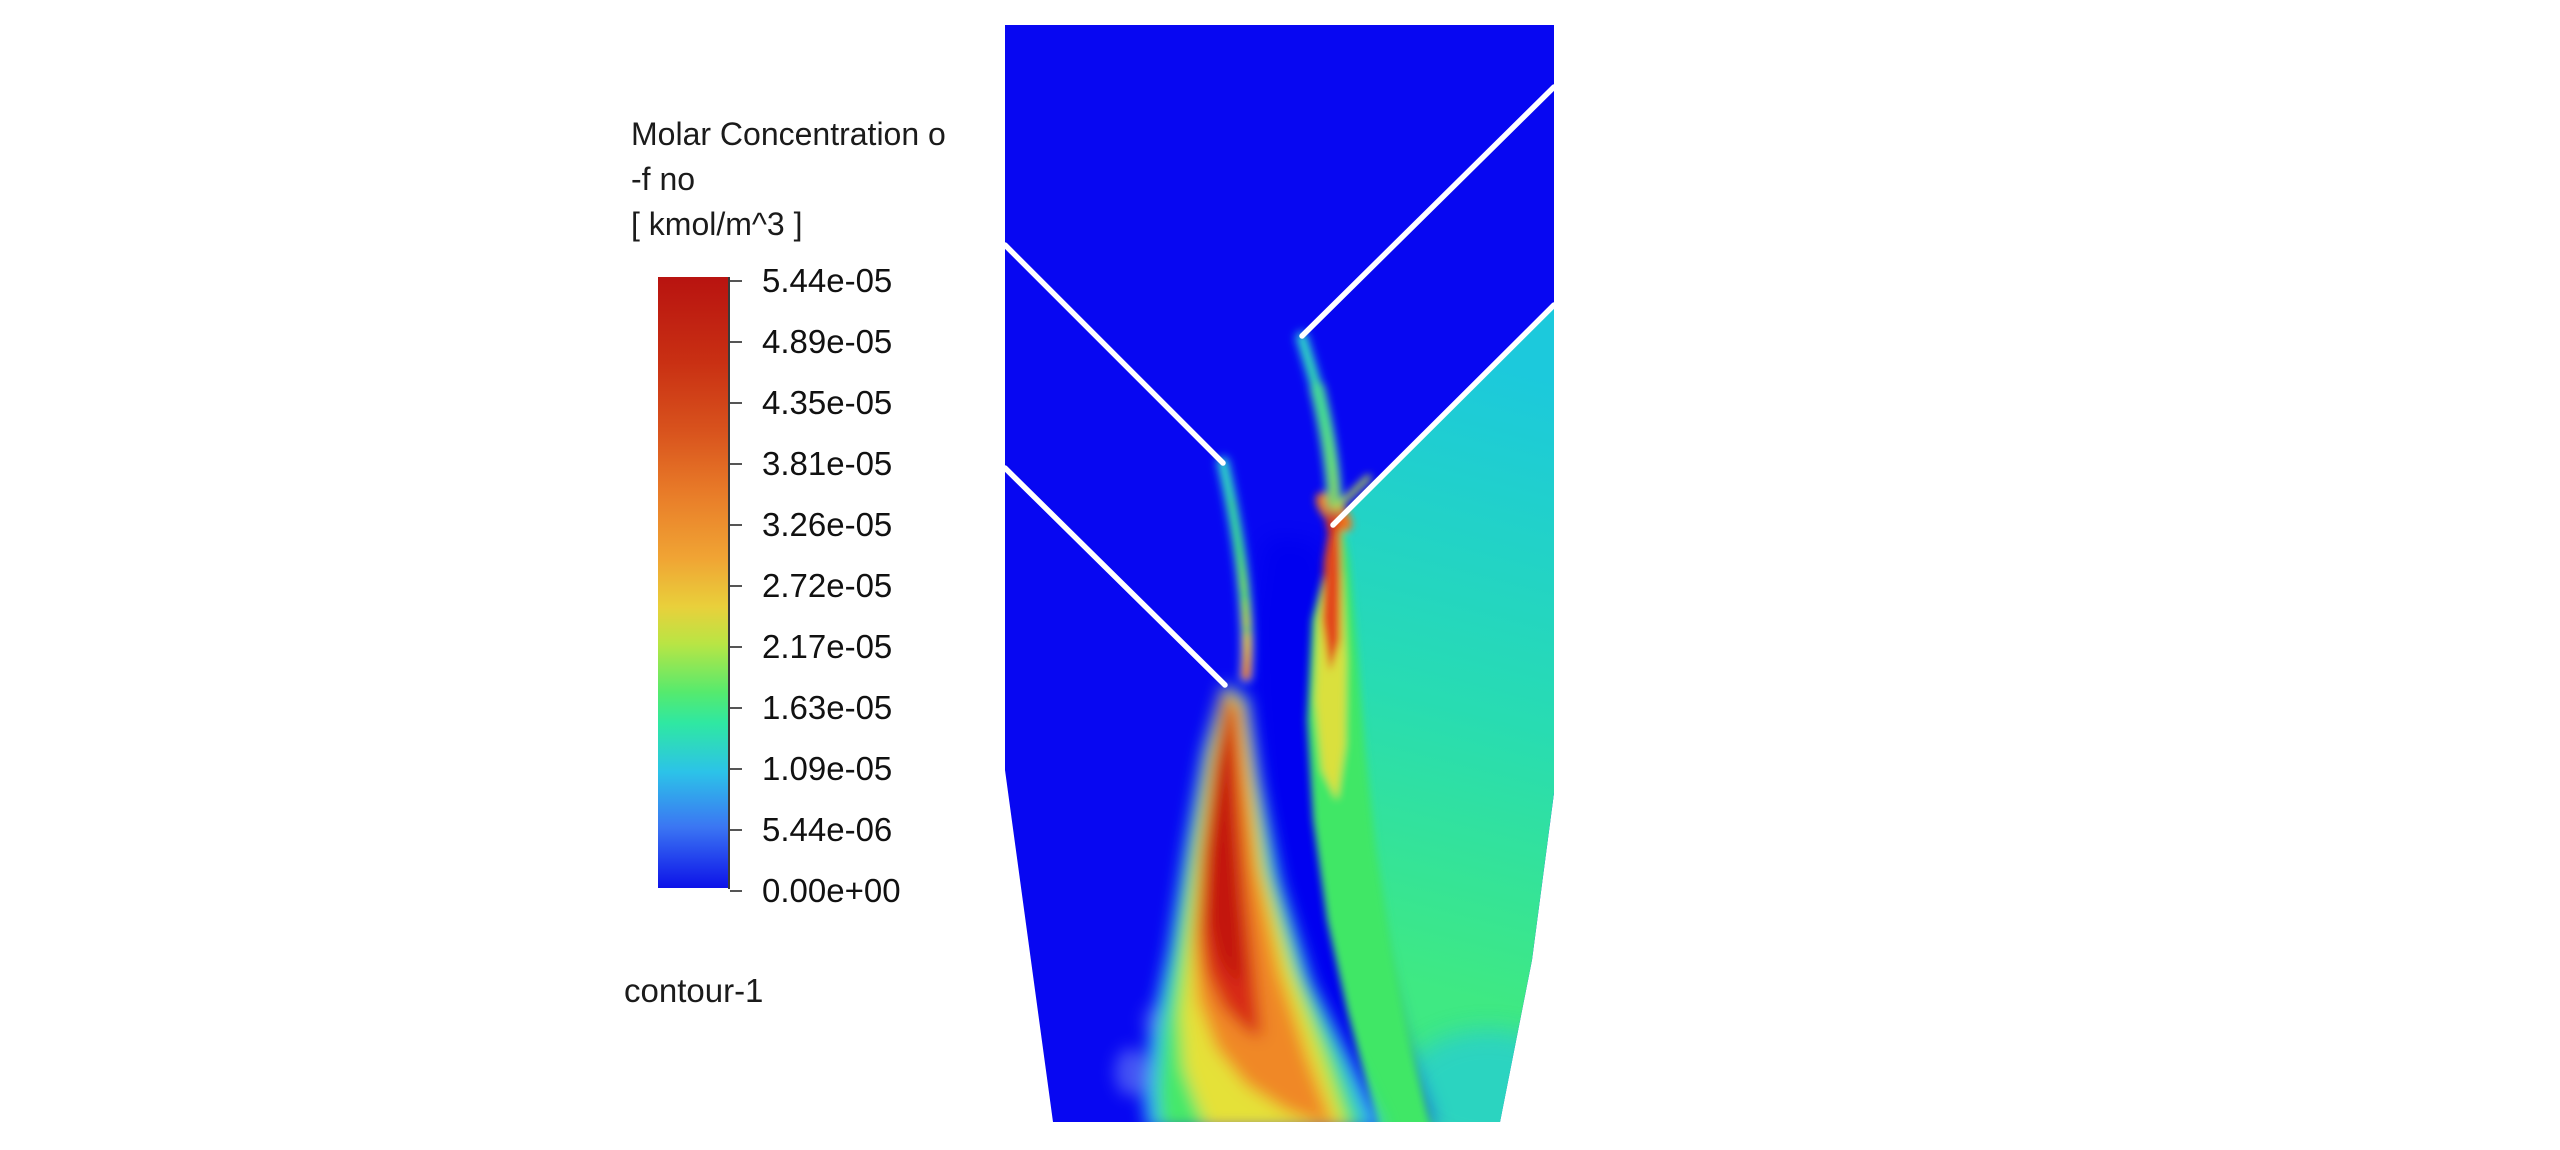 The width and height of the screenshot is (2560, 1150). What do you see at coordinates (1442, 415) in the screenshot?
I see `wall-line-lower-right` at bounding box center [1442, 415].